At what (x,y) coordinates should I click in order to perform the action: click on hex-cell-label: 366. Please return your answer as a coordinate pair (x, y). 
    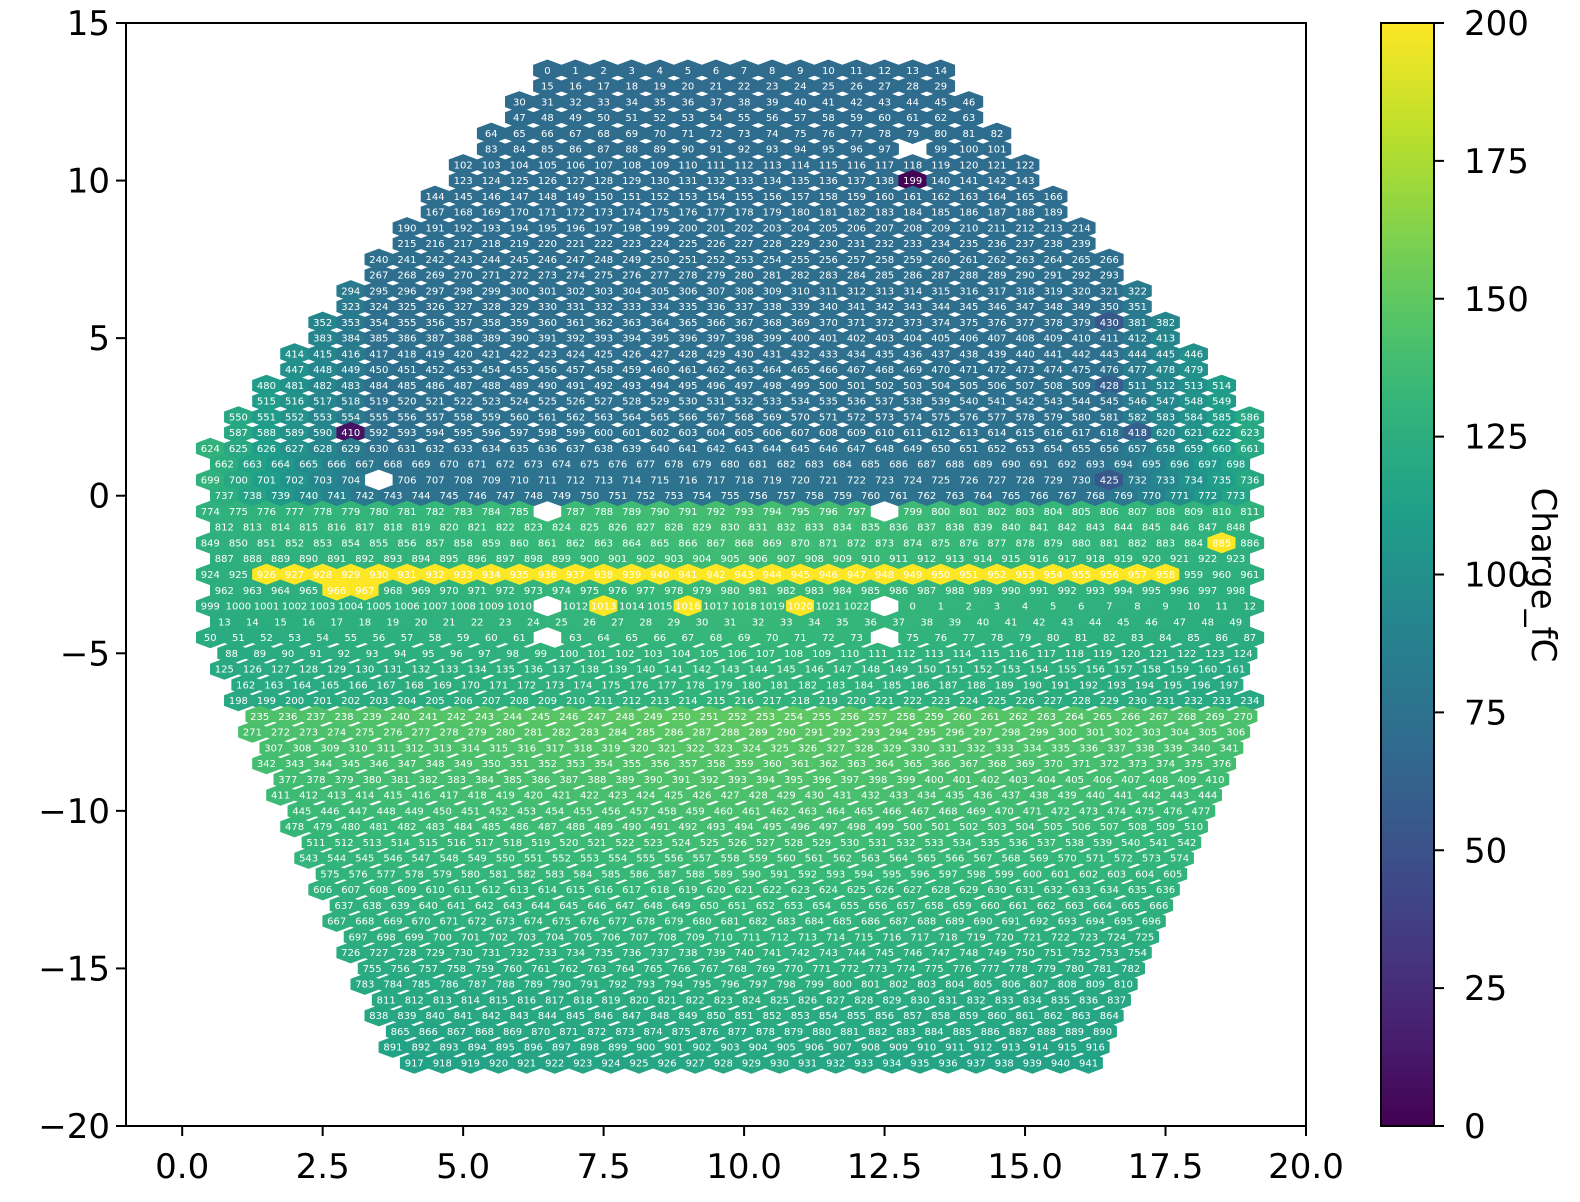
    Looking at the image, I should click on (940, 764).